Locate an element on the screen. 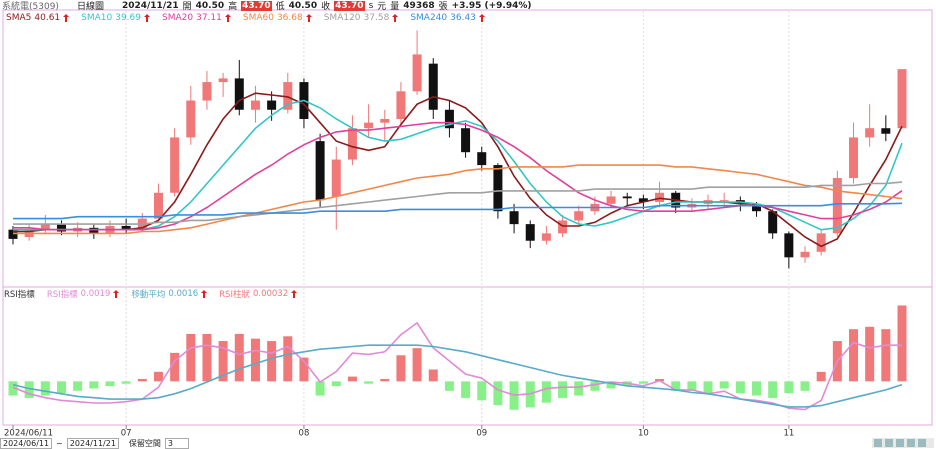 The image size is (936, 449). legend-item: SMA240 36.43 is located at coordinates (447, 18).